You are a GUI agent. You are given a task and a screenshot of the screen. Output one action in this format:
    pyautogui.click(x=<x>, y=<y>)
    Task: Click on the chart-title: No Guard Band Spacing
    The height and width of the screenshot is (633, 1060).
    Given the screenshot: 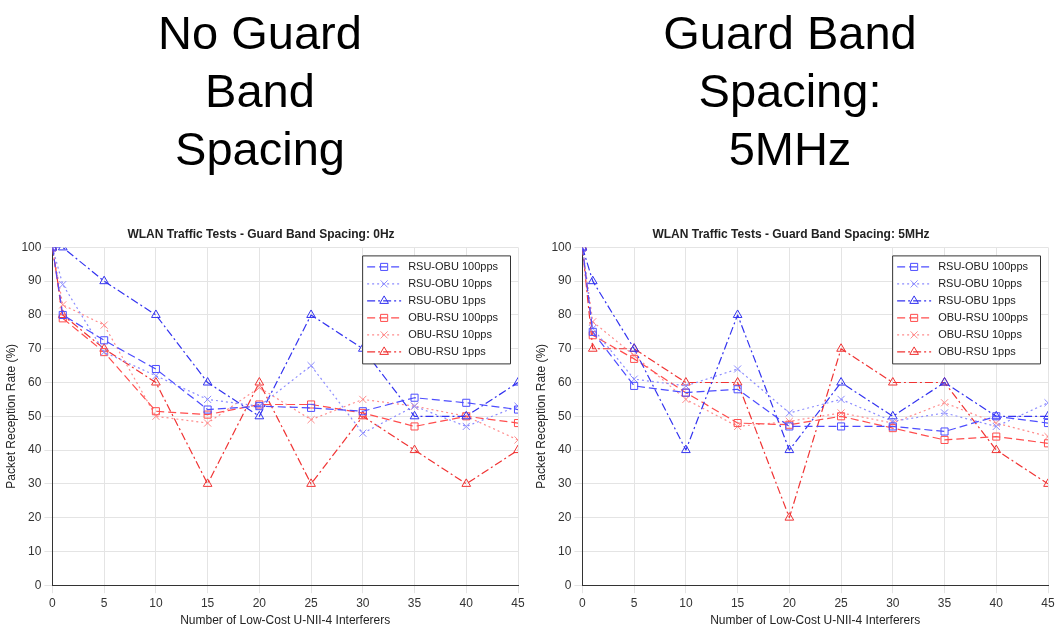 What is the action you would take?
    pyautogui.click(x=260, y=91)
    